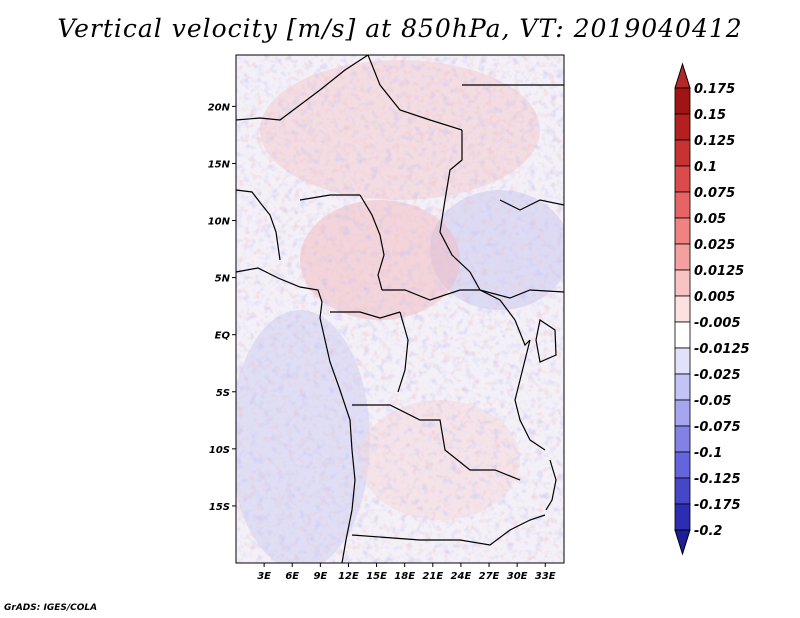  Describe the element at coordinates (717, 375) in the screenshot. I see `colorbar-label: -0.025` at that location.